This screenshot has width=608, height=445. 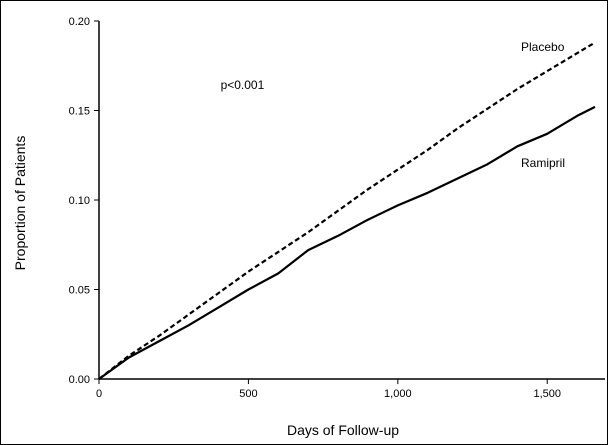 I want to click on y-tick-label: 0.05, so click(x=79, y=291).